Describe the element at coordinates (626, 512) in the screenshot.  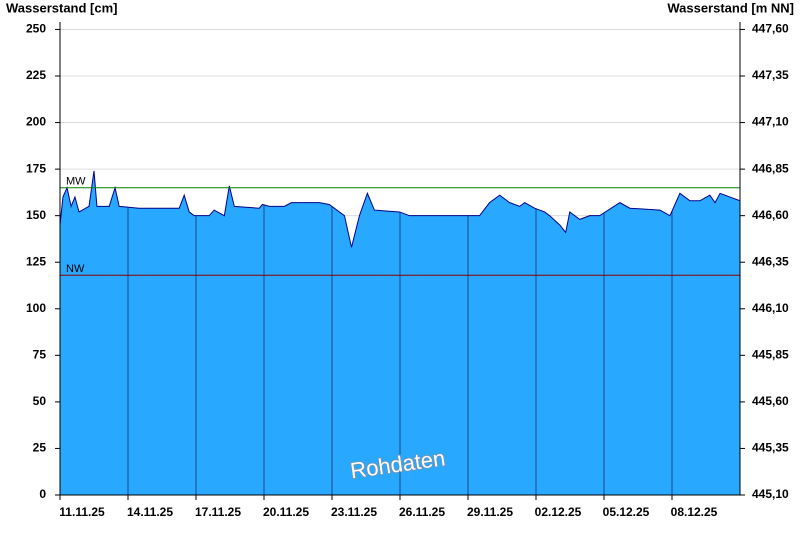
I see `x-tick-label: 05.12.25` at that location.